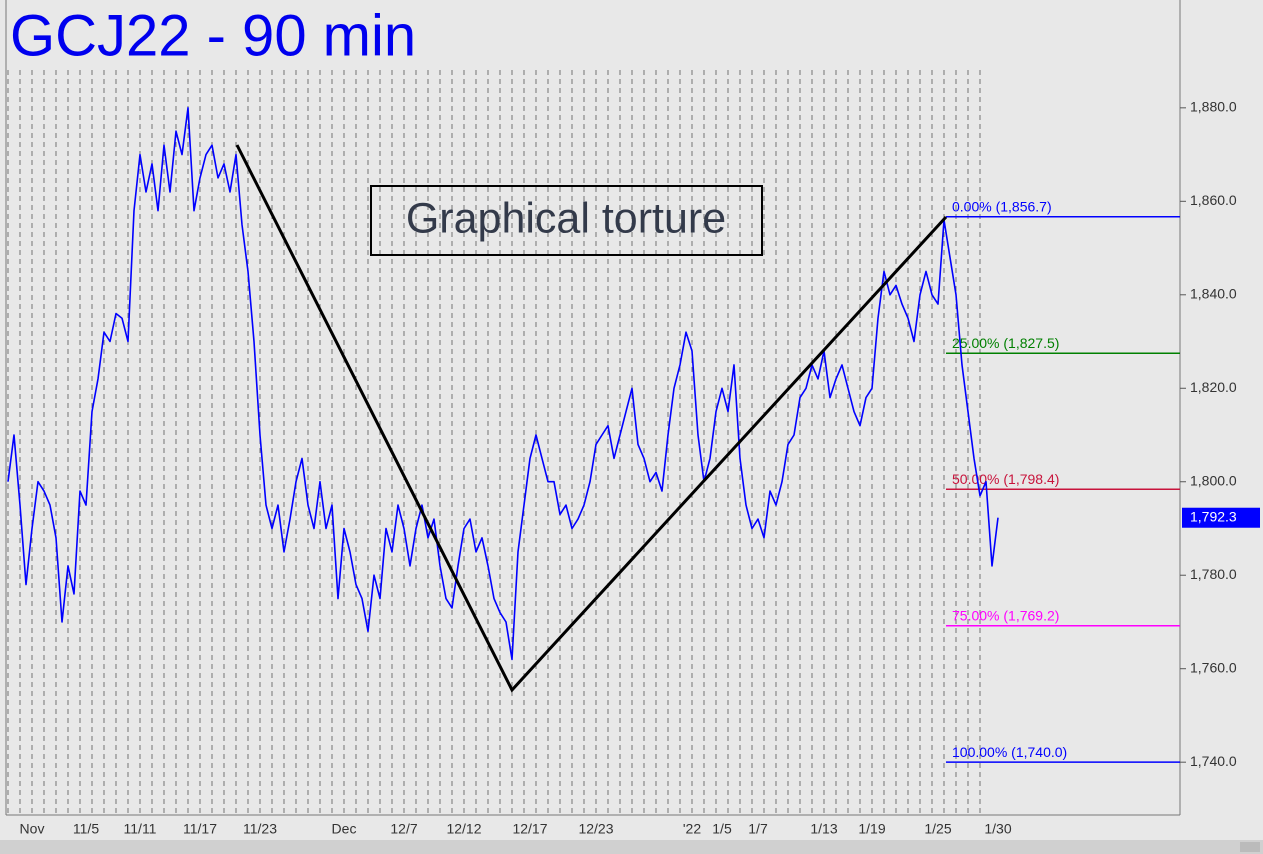  I want to click on x-tick-label: 12/17, so click(529, 829).